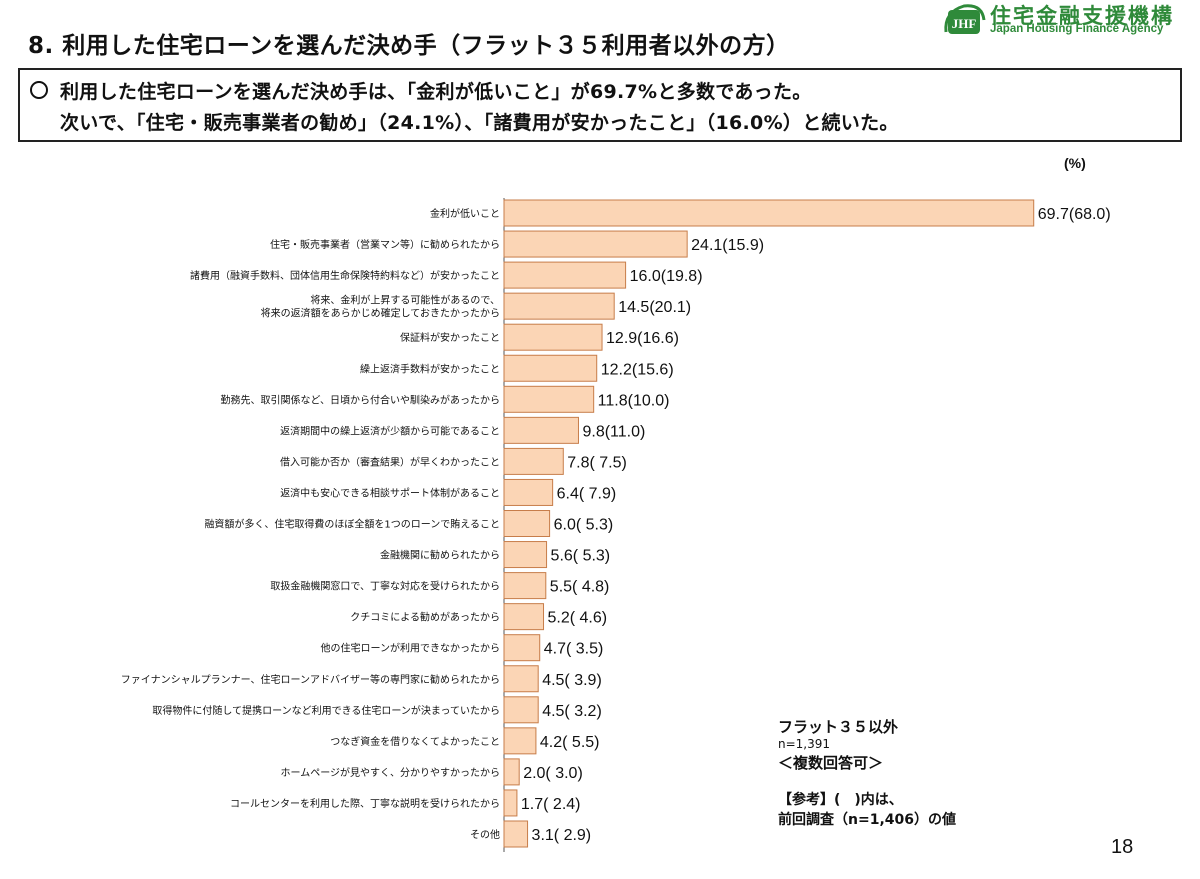  What do you see at coordinates (570, 742) in the screenshot?
I see `data-label: 4.2( 5.5)` at bounding box center [570, 742].